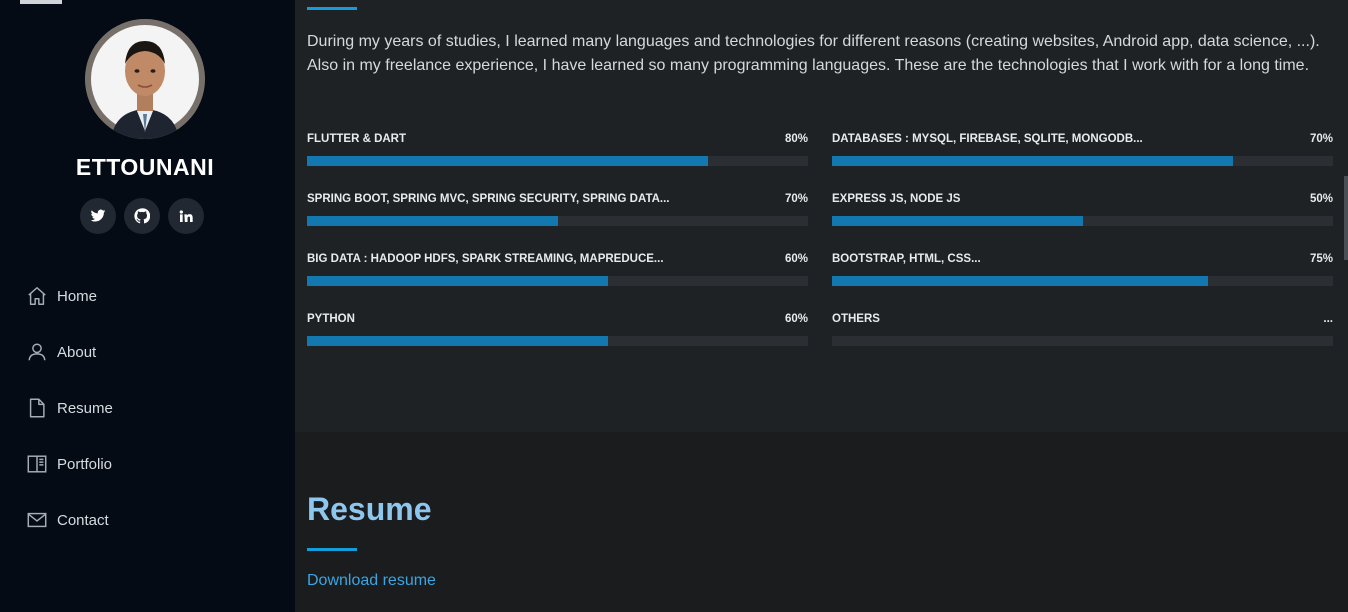 The image size is (1348, 612). What do you see at coordinates (1346, 218) in the screenshot?
I see `scrollbar-thumb` at bounding box center [1346, 218].